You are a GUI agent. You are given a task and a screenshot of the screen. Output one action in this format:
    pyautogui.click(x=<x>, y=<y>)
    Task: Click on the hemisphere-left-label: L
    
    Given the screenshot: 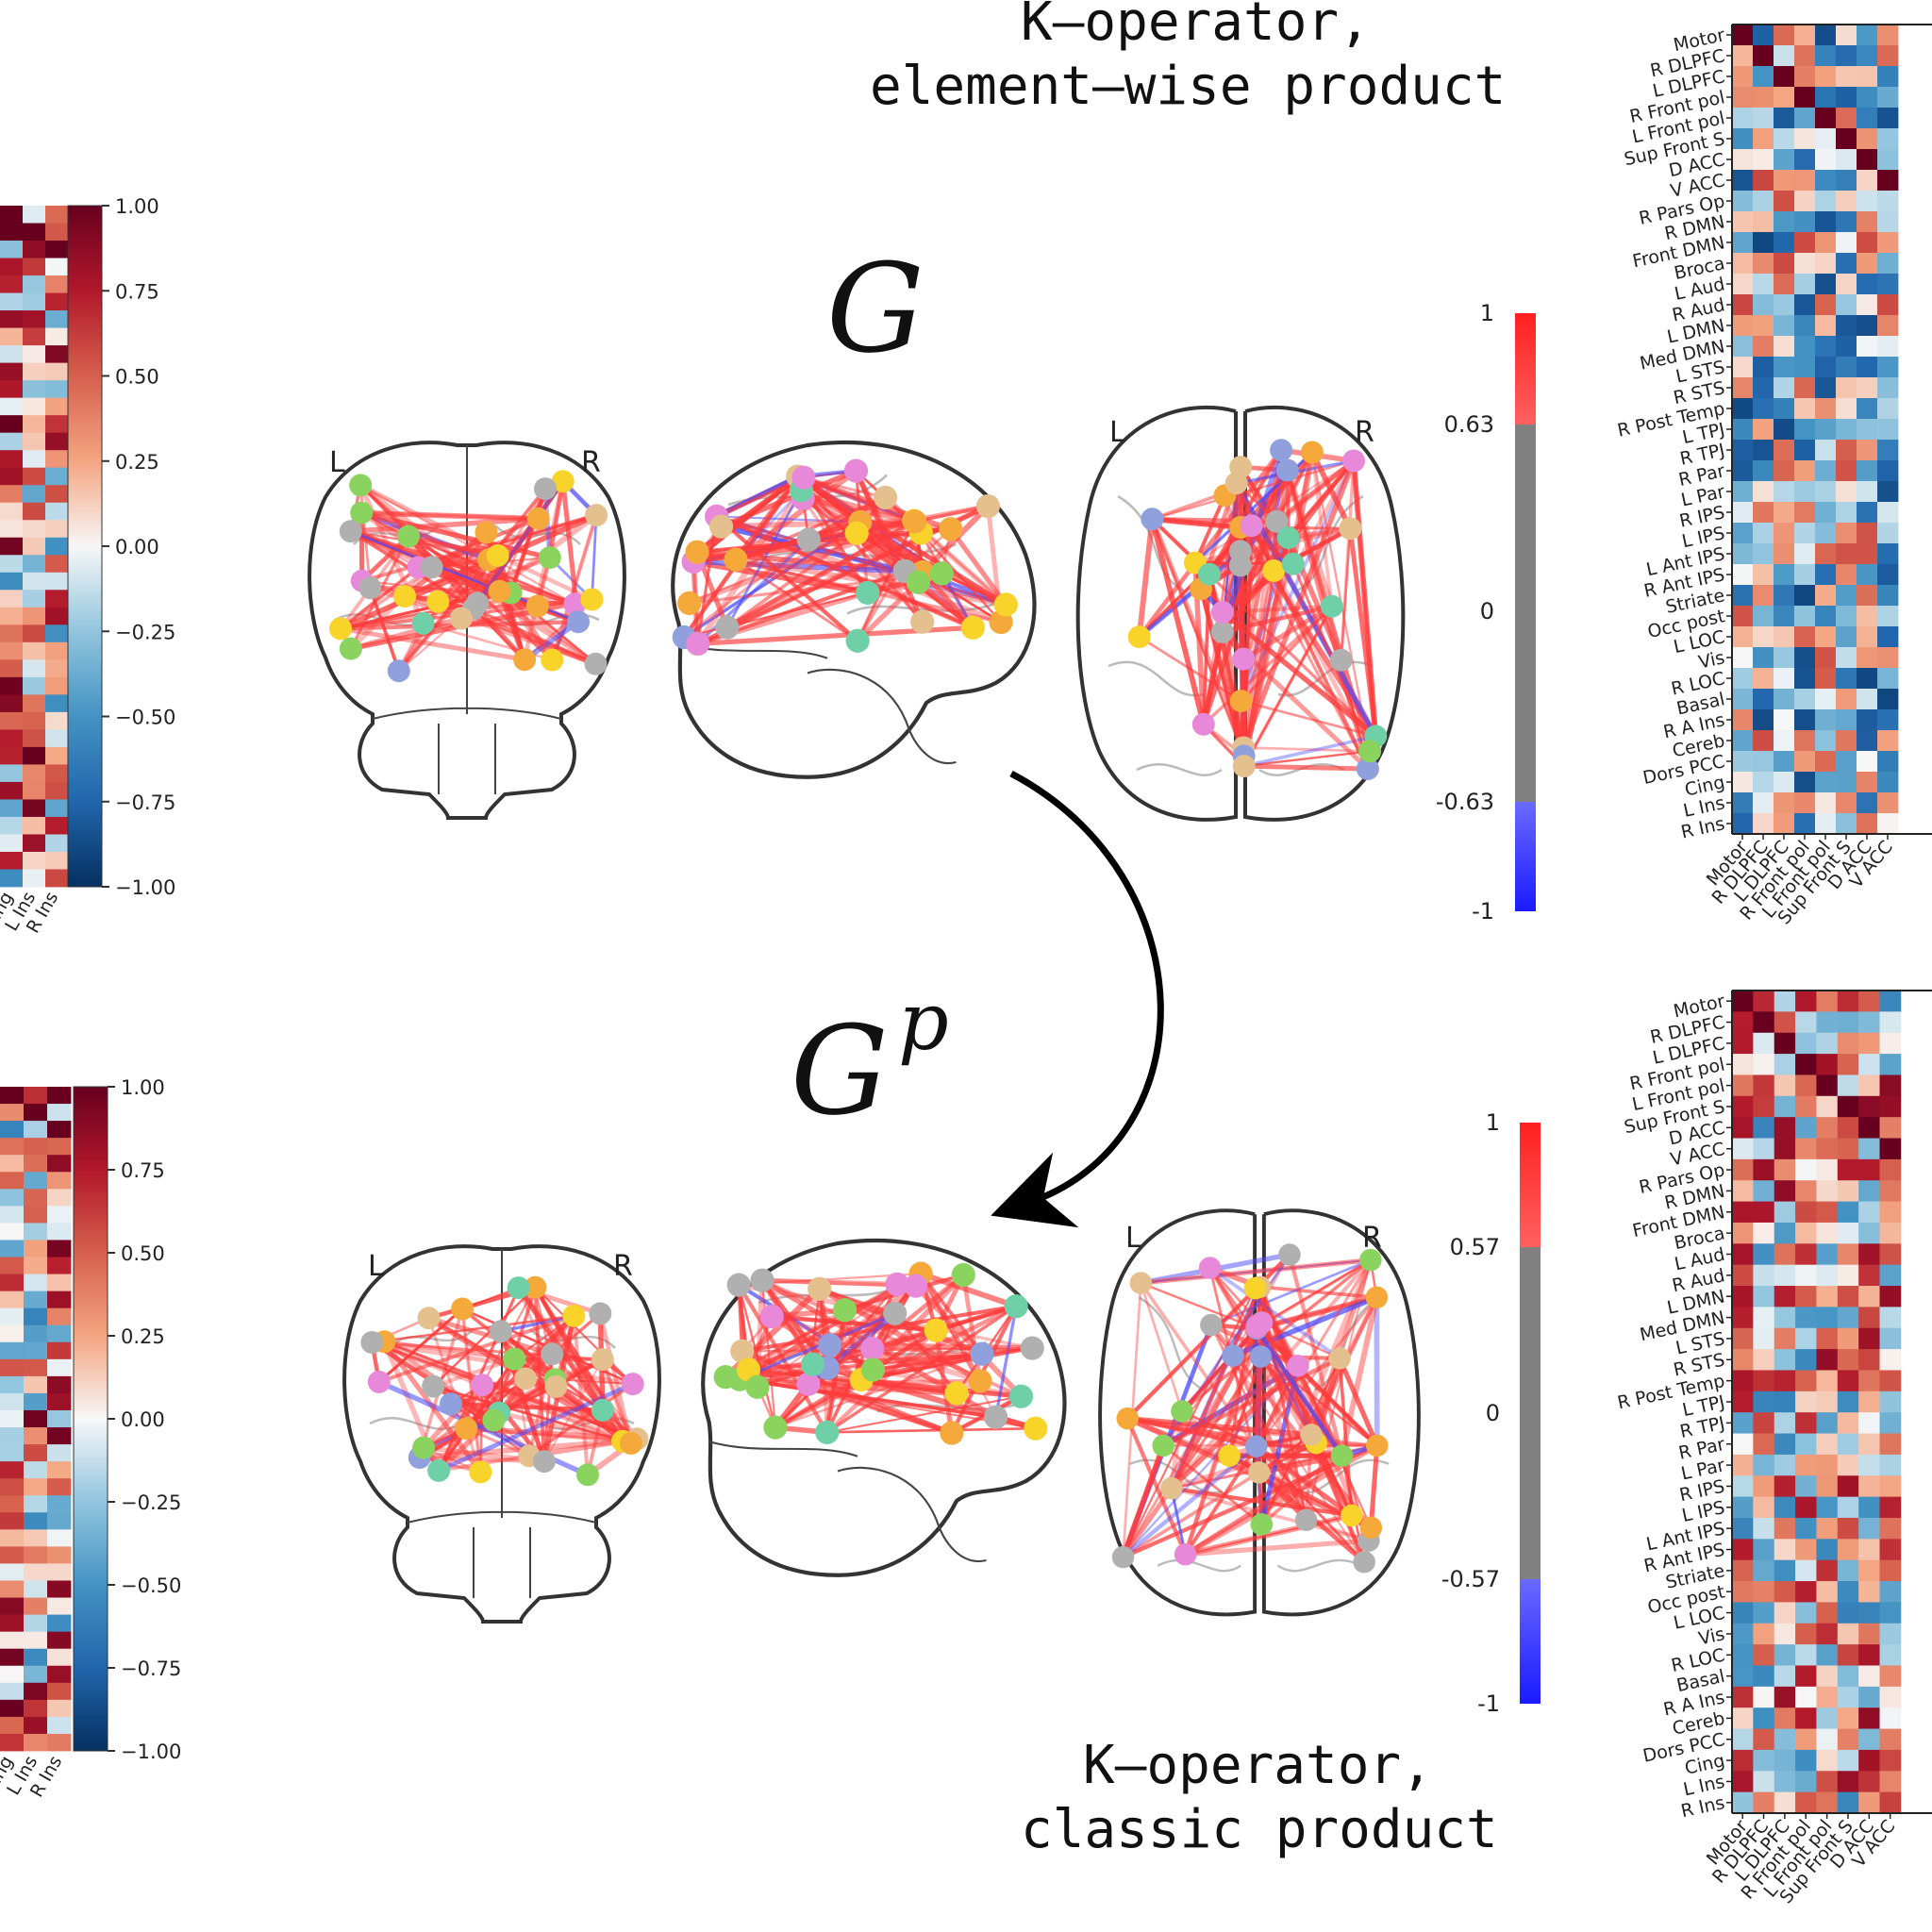 What is the action you would take?
    pyautogui.click(x=1133, y=1238)
    